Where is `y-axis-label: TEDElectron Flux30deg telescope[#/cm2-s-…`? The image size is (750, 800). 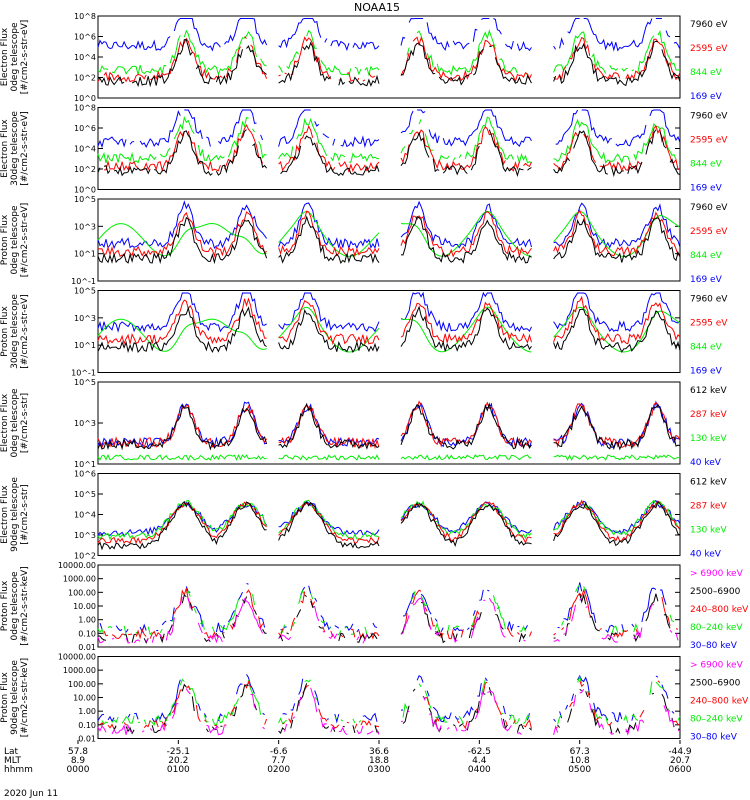 y-axis-label: TEDElectron Flux30deg telescope[#/cm2-s-… is located at coordinates (15, 148).